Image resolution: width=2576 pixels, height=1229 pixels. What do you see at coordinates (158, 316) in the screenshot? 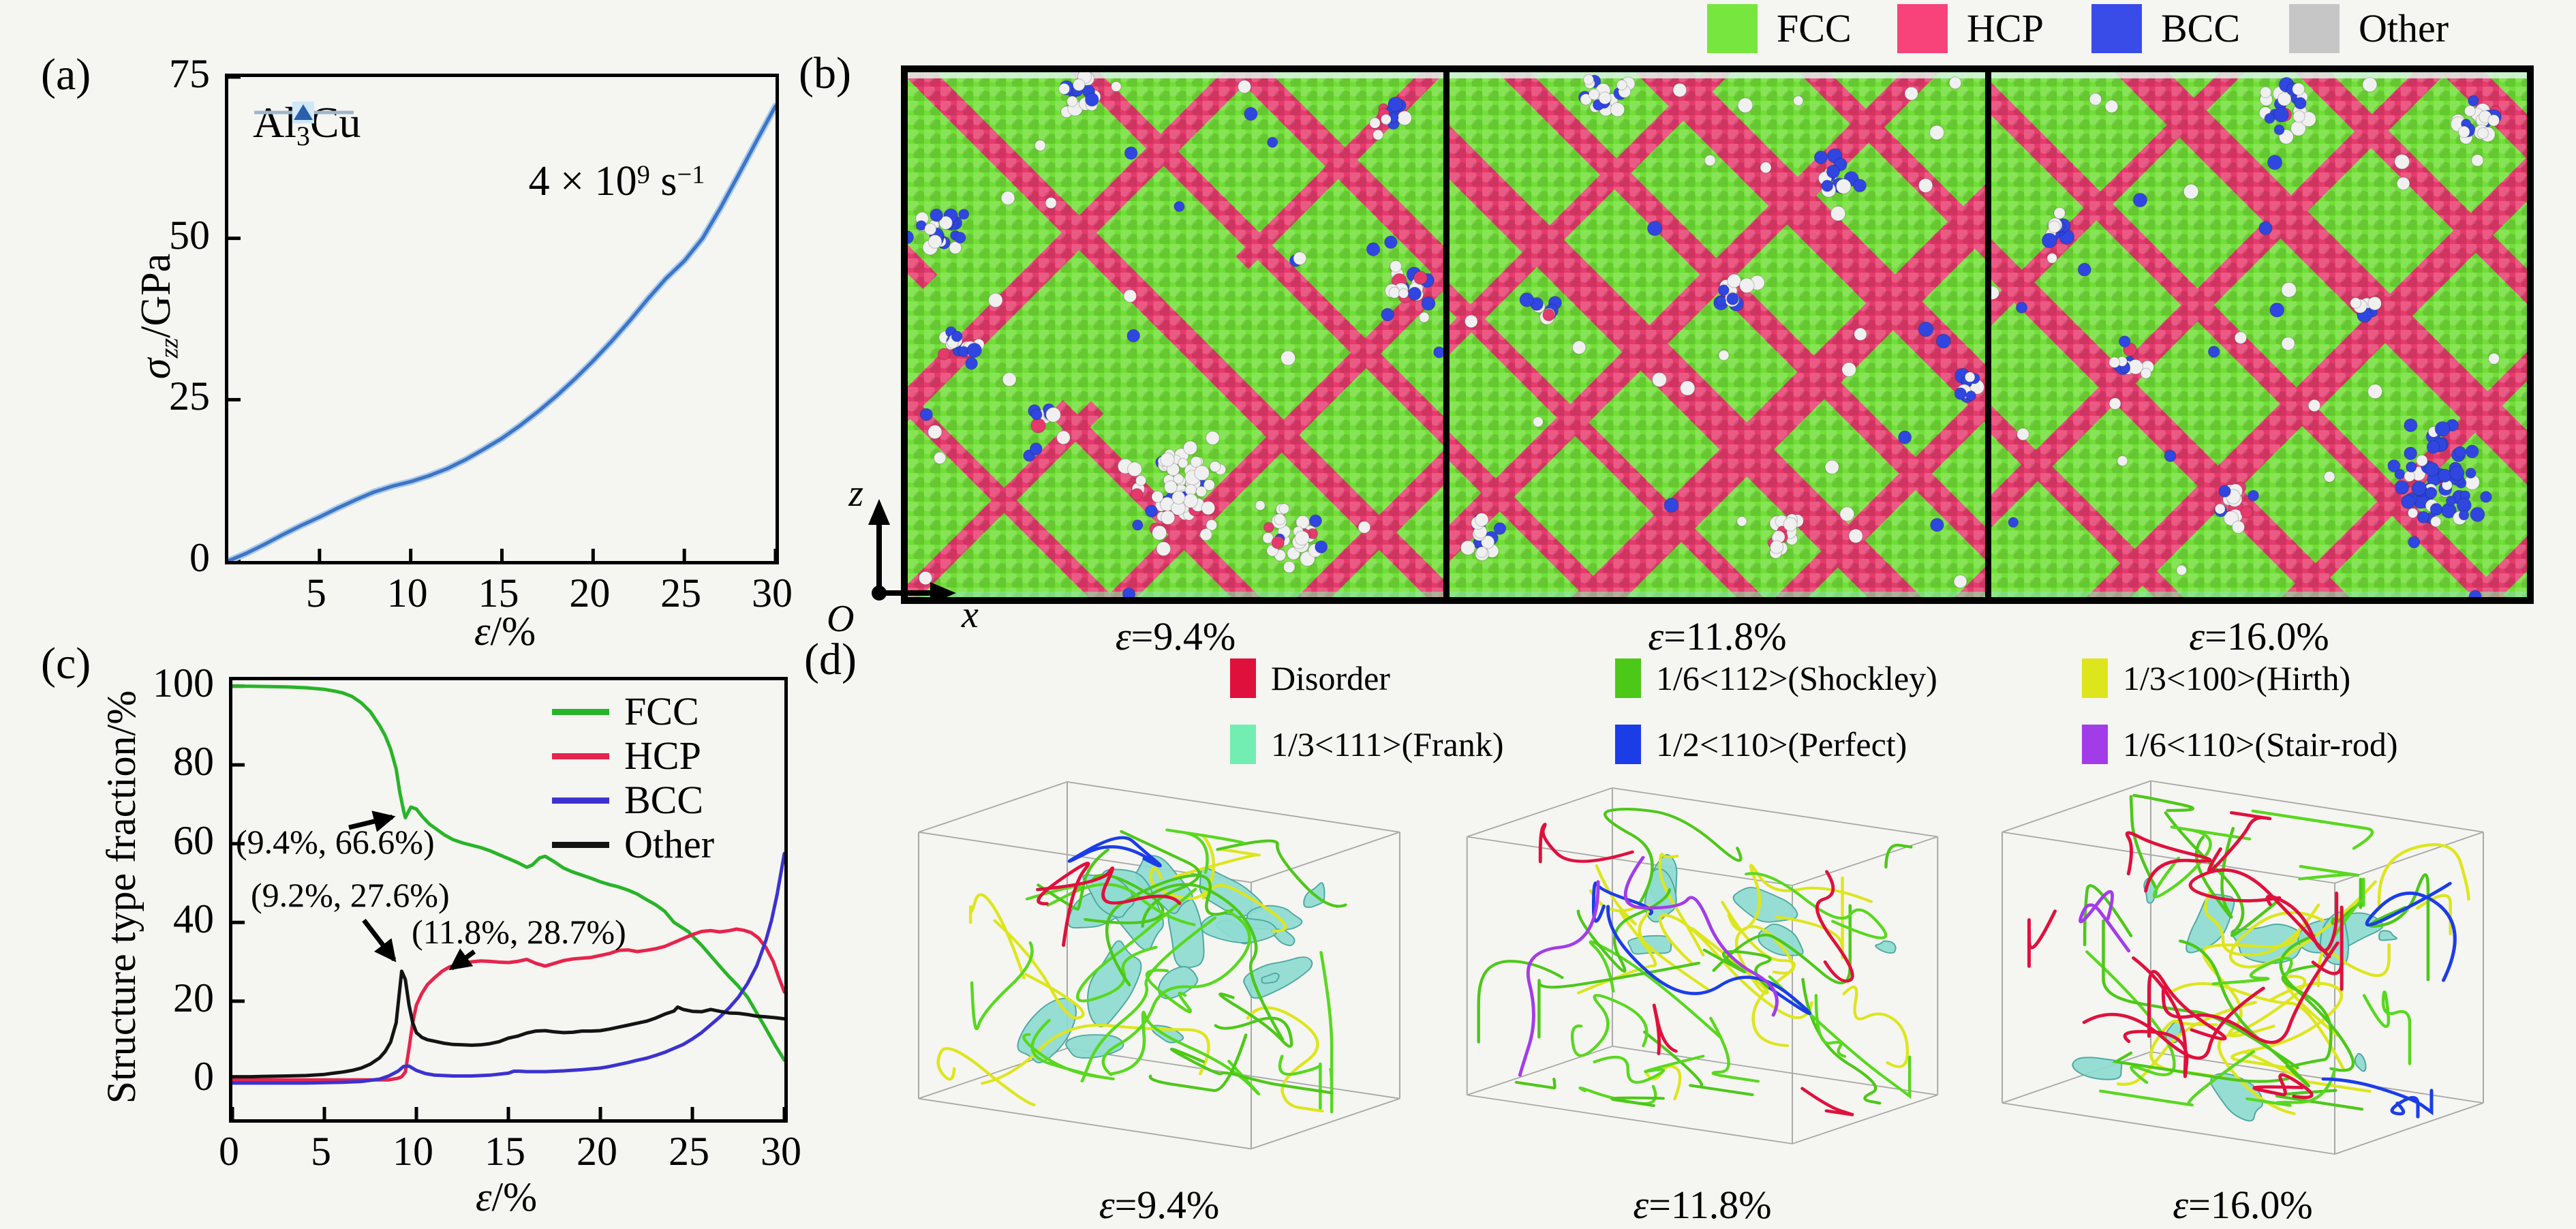
I see `stress-axis-title: σzz/GPa` at bounding box center [158, 316].